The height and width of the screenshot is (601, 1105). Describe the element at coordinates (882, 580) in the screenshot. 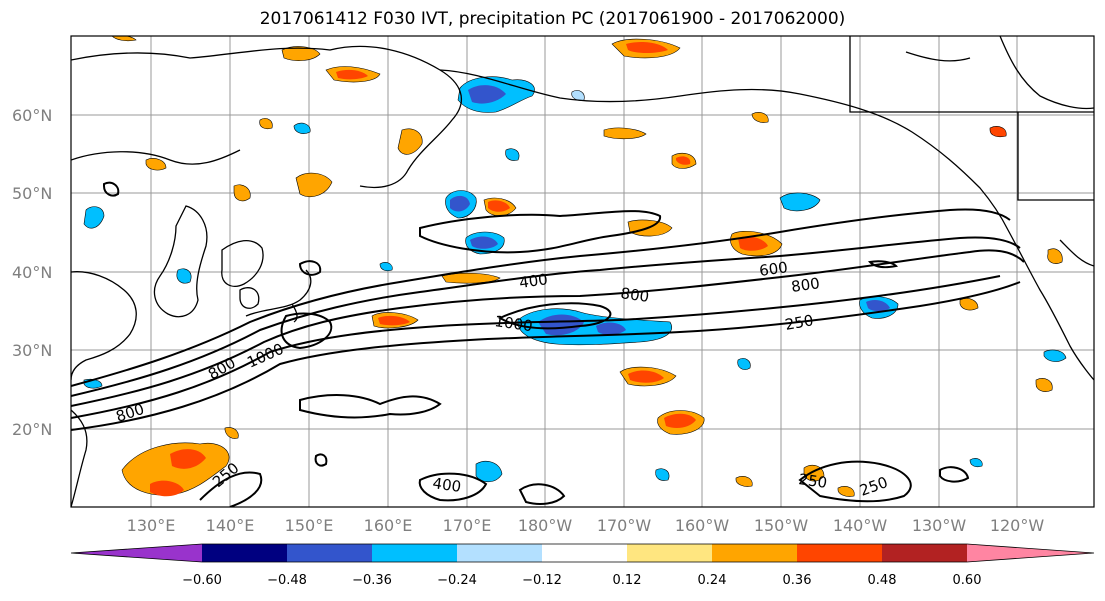

I see `colorbar-tick: 0.48` at that location.